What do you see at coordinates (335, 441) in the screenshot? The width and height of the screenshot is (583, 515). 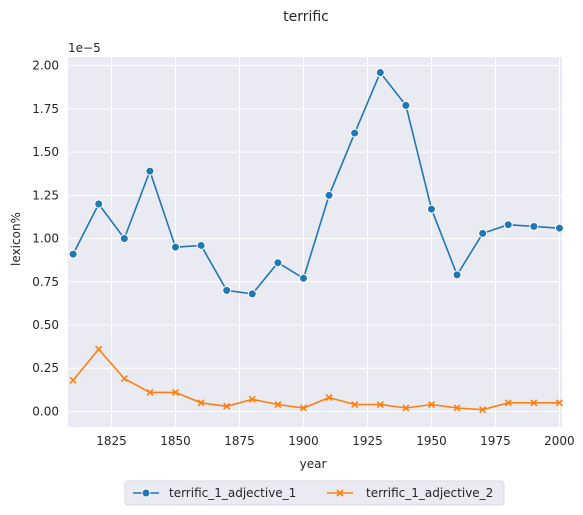 I see `x-tick-labels: 1825 1850 1875 1900 1925 1950 1975 2000` at bounding box center [335, 441].